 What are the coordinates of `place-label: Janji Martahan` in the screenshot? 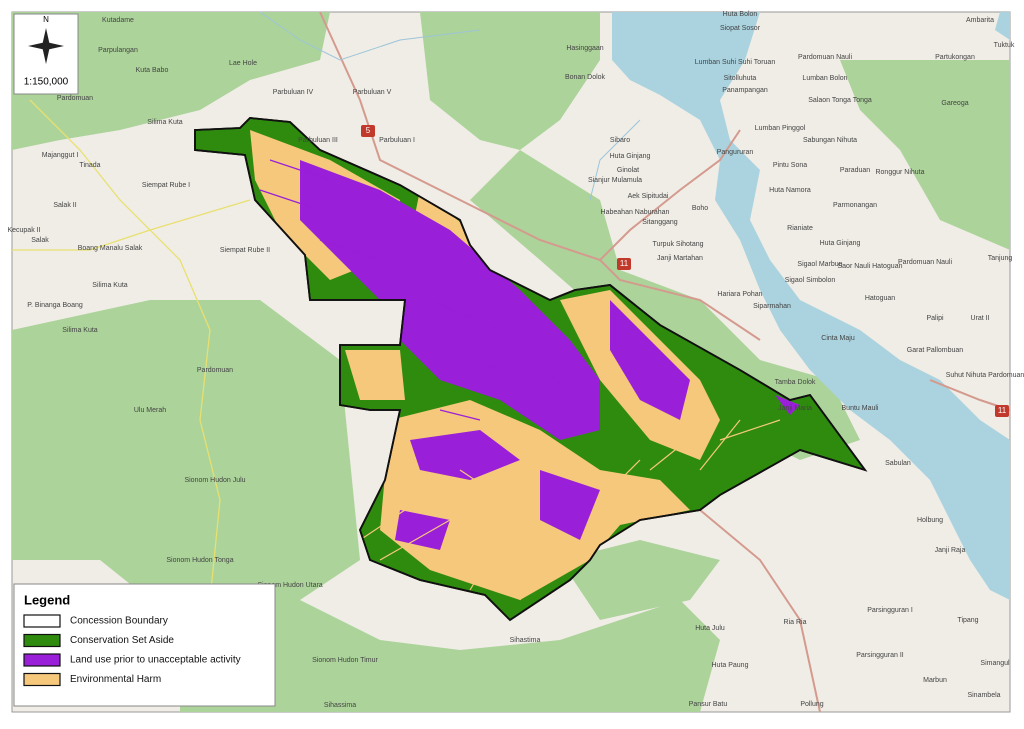 It's located at (680, 258).